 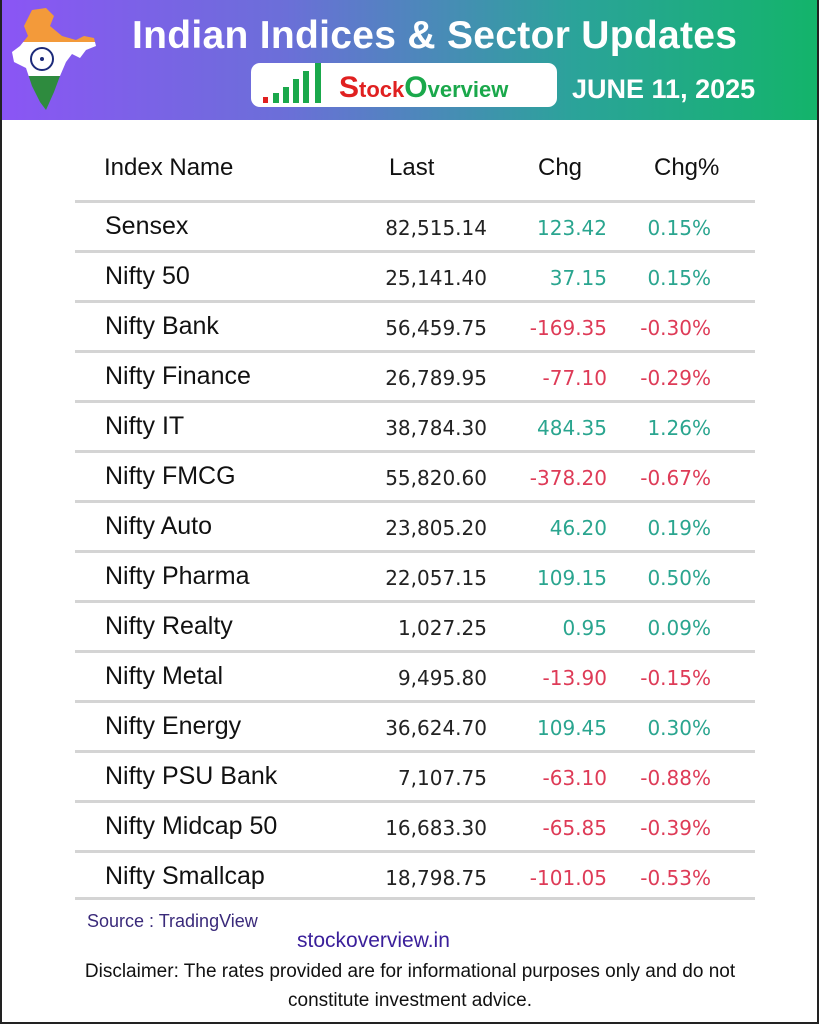 What do you see at coordinates (560, 167) in the screenshot?
I see `column-header-chg: Chg` at bounding box center [560, 167].